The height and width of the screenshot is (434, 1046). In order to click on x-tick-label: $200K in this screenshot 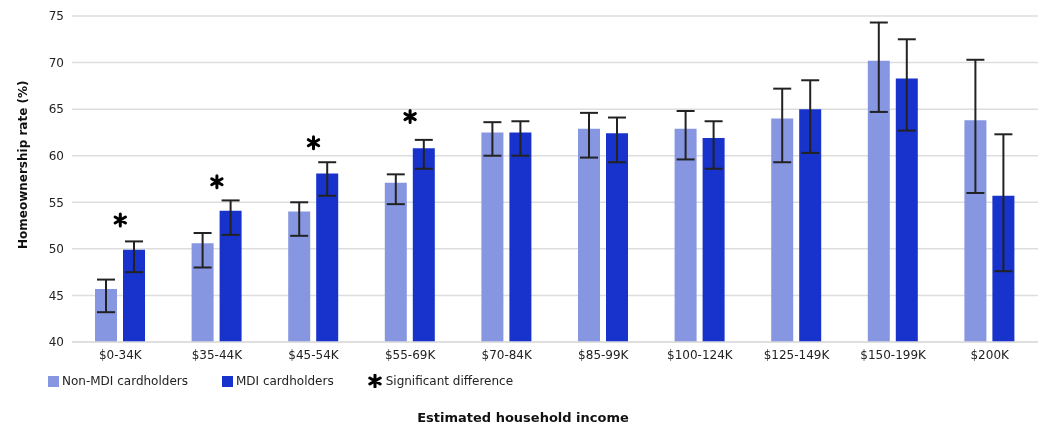, I will do `click(990, 354)`.